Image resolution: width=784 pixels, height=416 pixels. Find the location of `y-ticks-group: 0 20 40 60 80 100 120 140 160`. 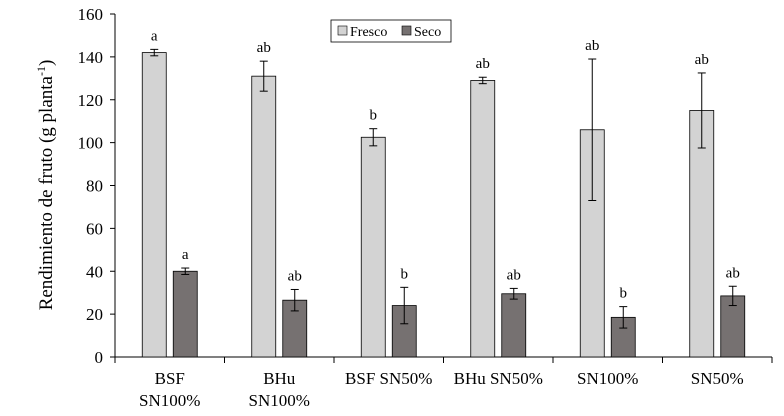

y-ticks-group: 0 20 40 60 80 100 120 140 160 is located at coordinates (96, 186).